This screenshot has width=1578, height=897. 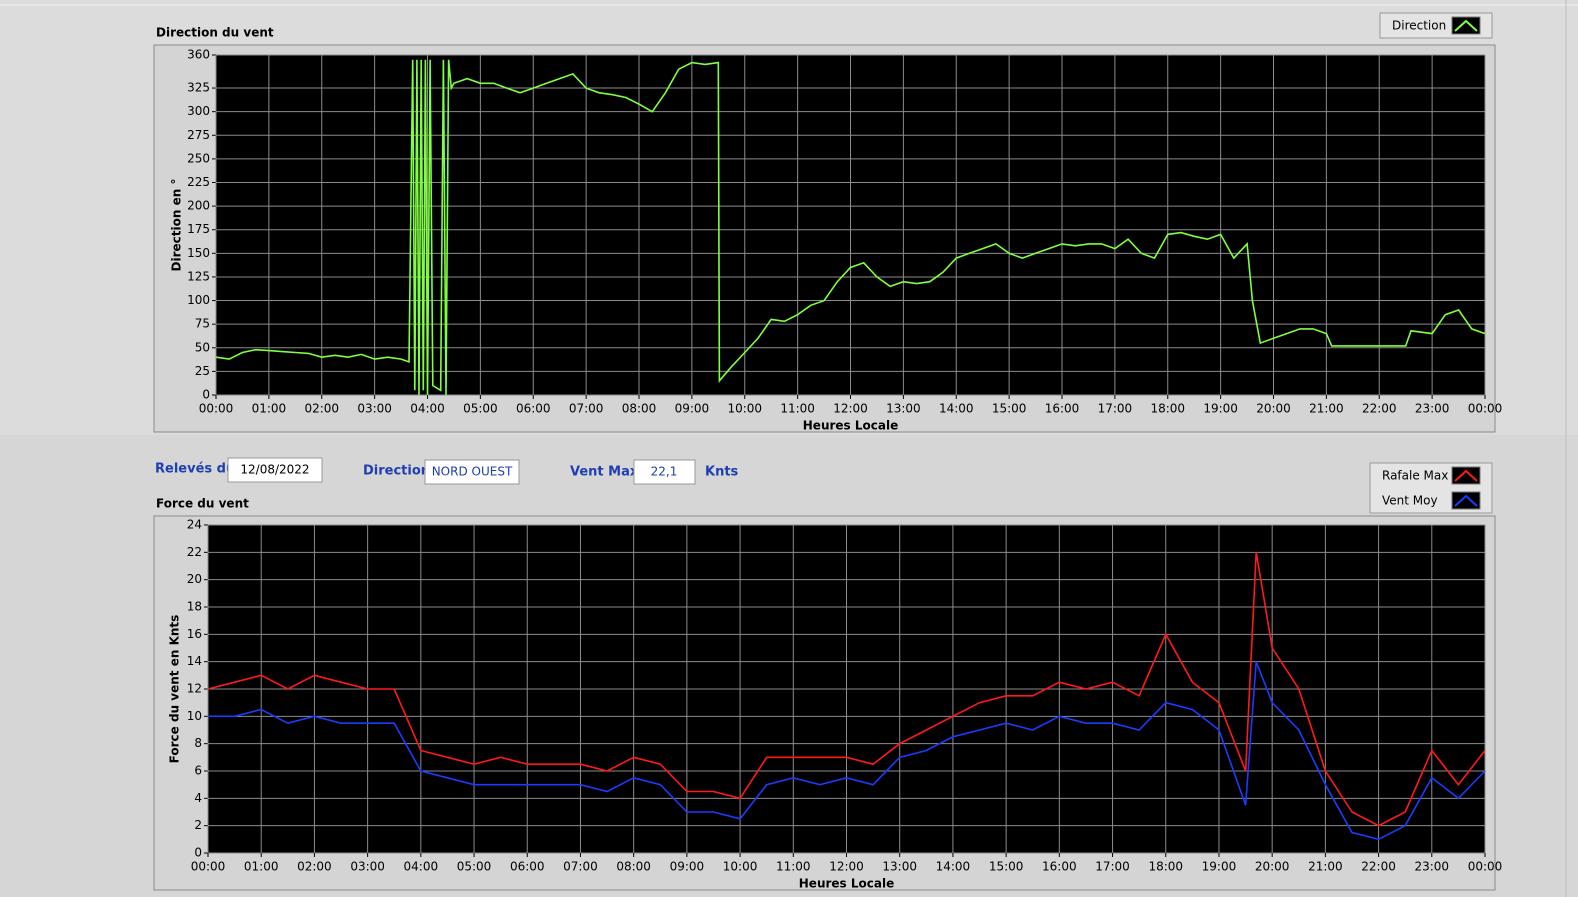 I want to click on y-tick-label: 300, so click(x=198, y=111).